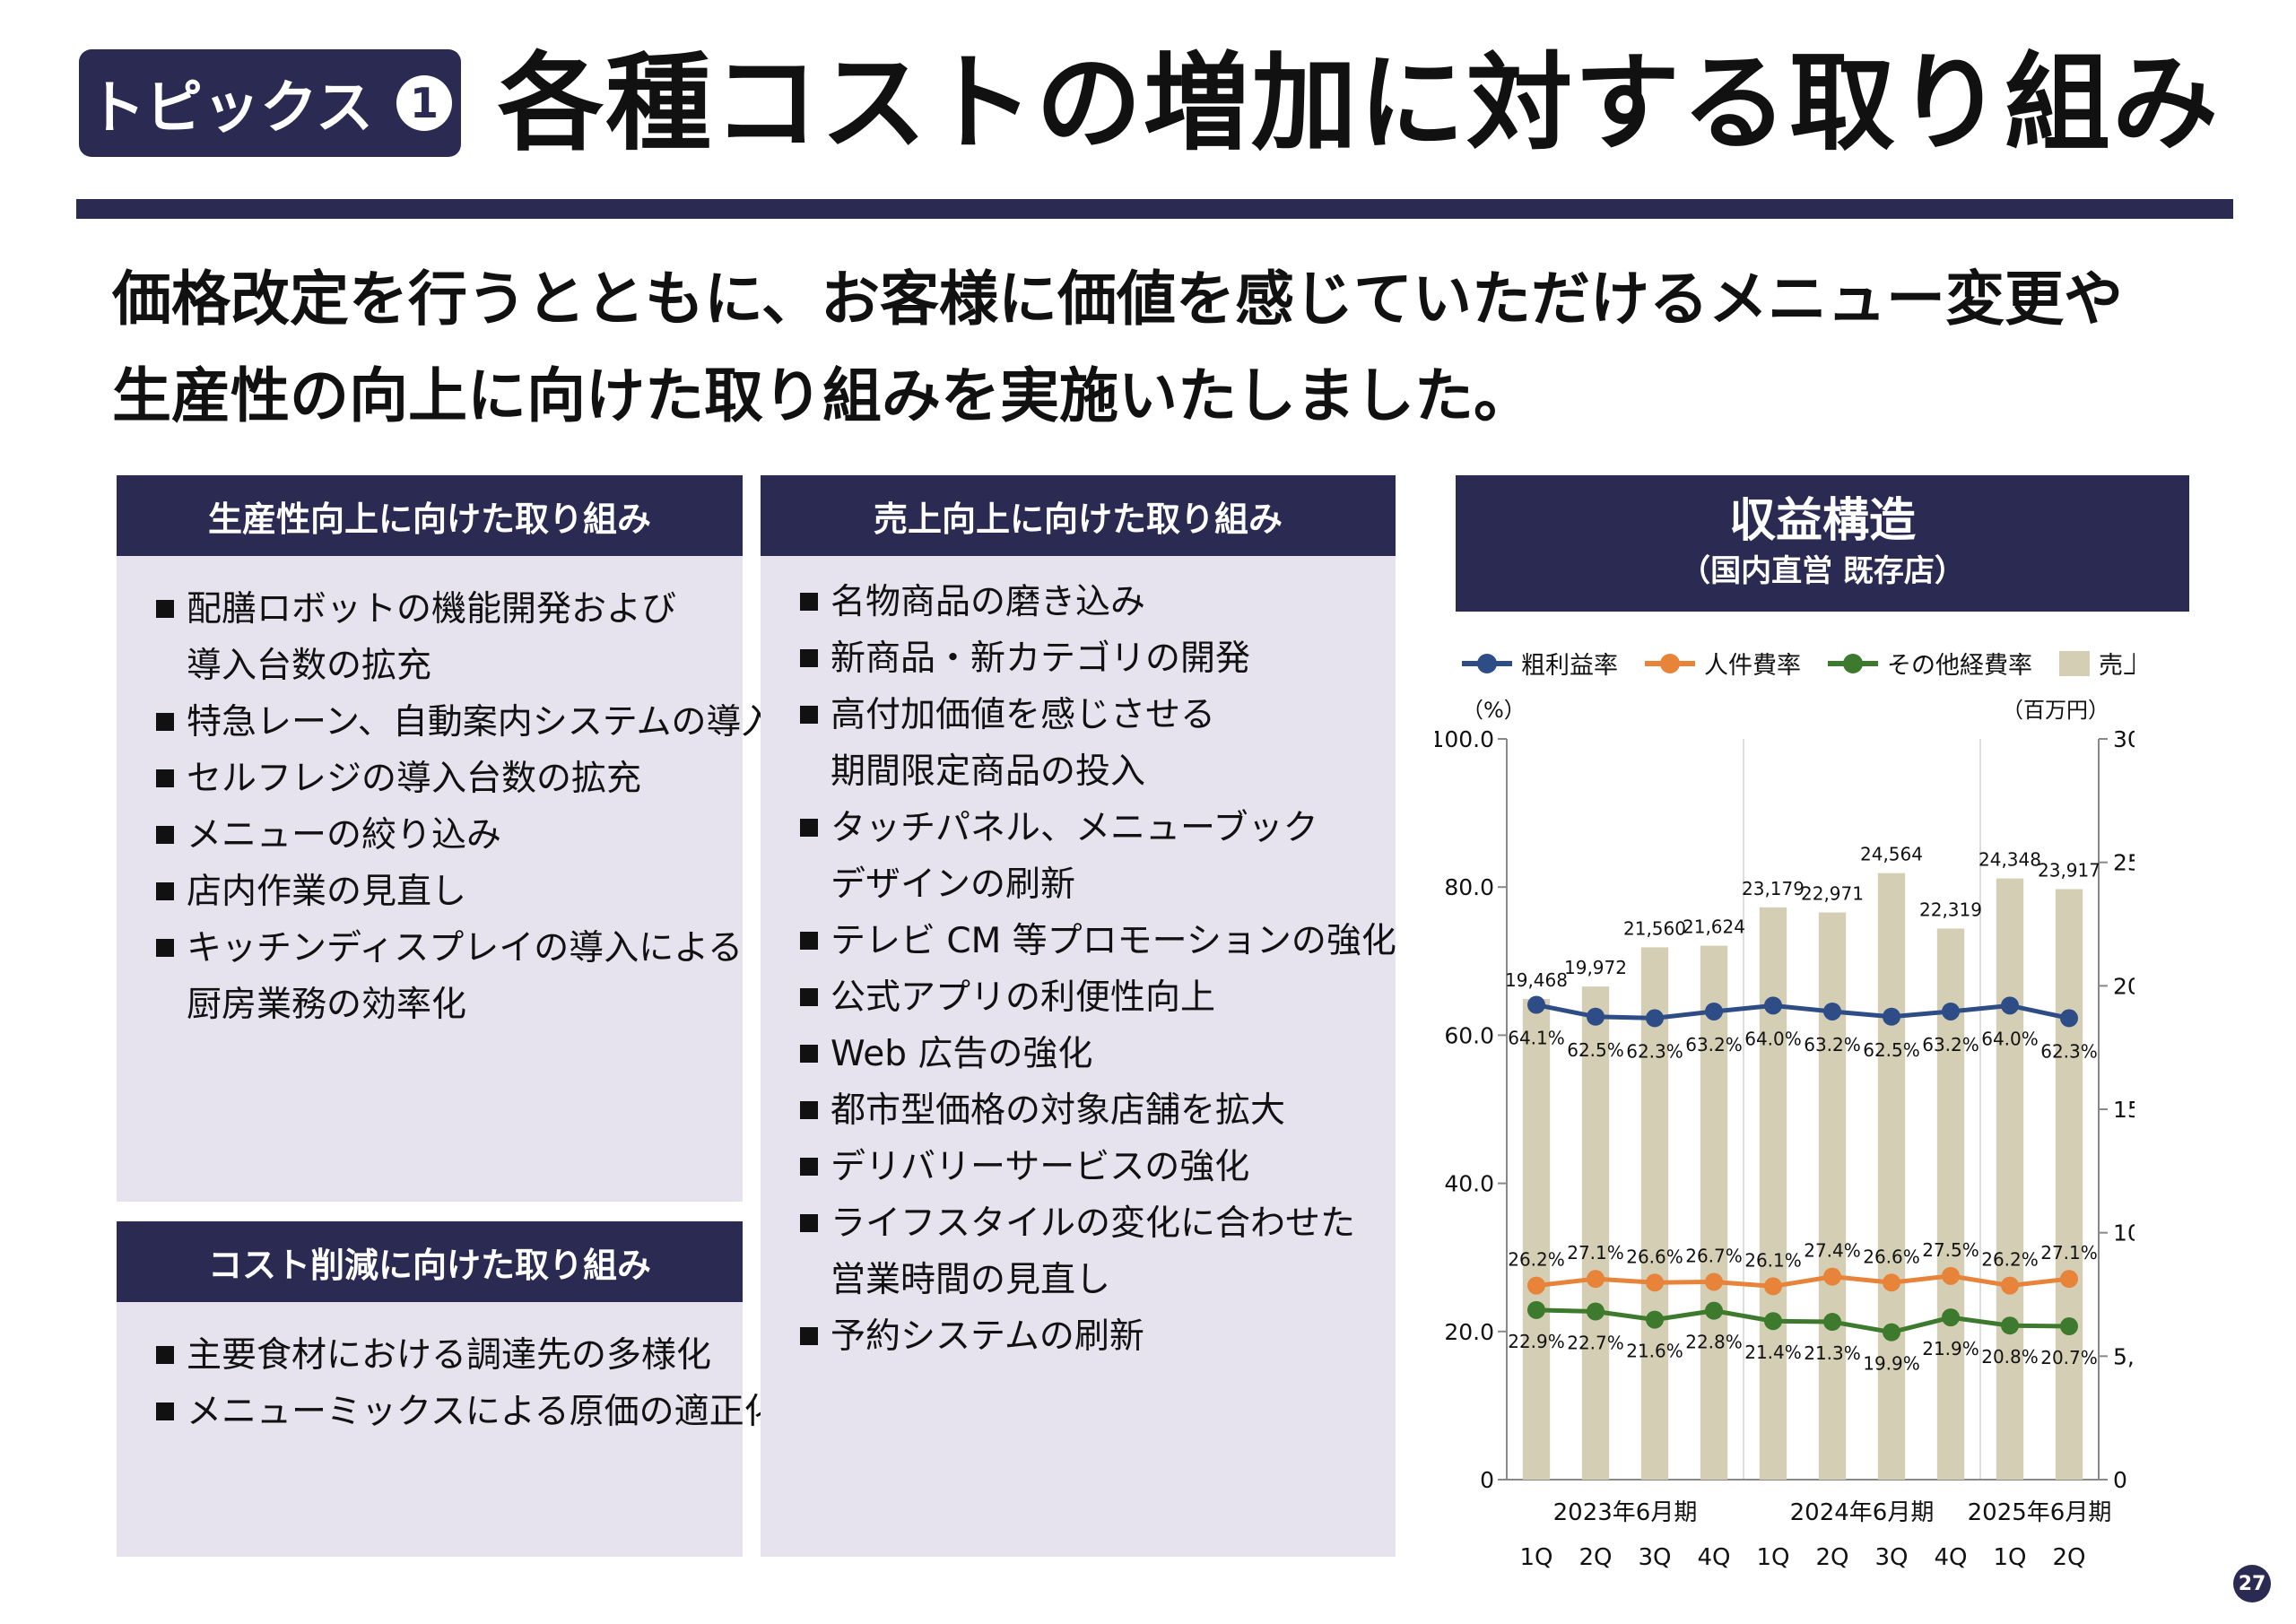 This screenshot has height=1624, width=2296. What do you see at coordinates (1040, 1167) in the screenshot?
I see `list-item-text: デリバリーサービスの強化` at bounding box center [1040, 1167].